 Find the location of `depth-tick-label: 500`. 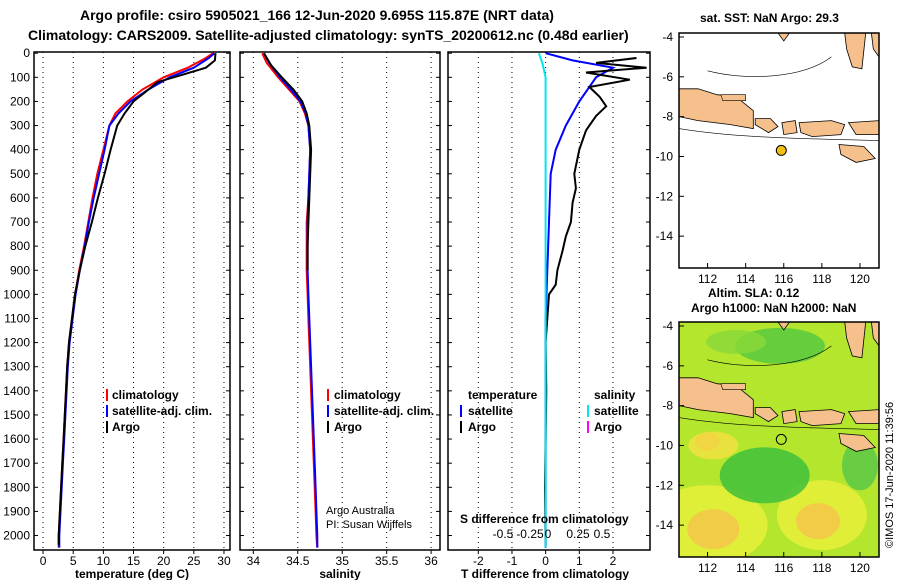

depth-tick-label: 500 is located at coordinates (20, 174).